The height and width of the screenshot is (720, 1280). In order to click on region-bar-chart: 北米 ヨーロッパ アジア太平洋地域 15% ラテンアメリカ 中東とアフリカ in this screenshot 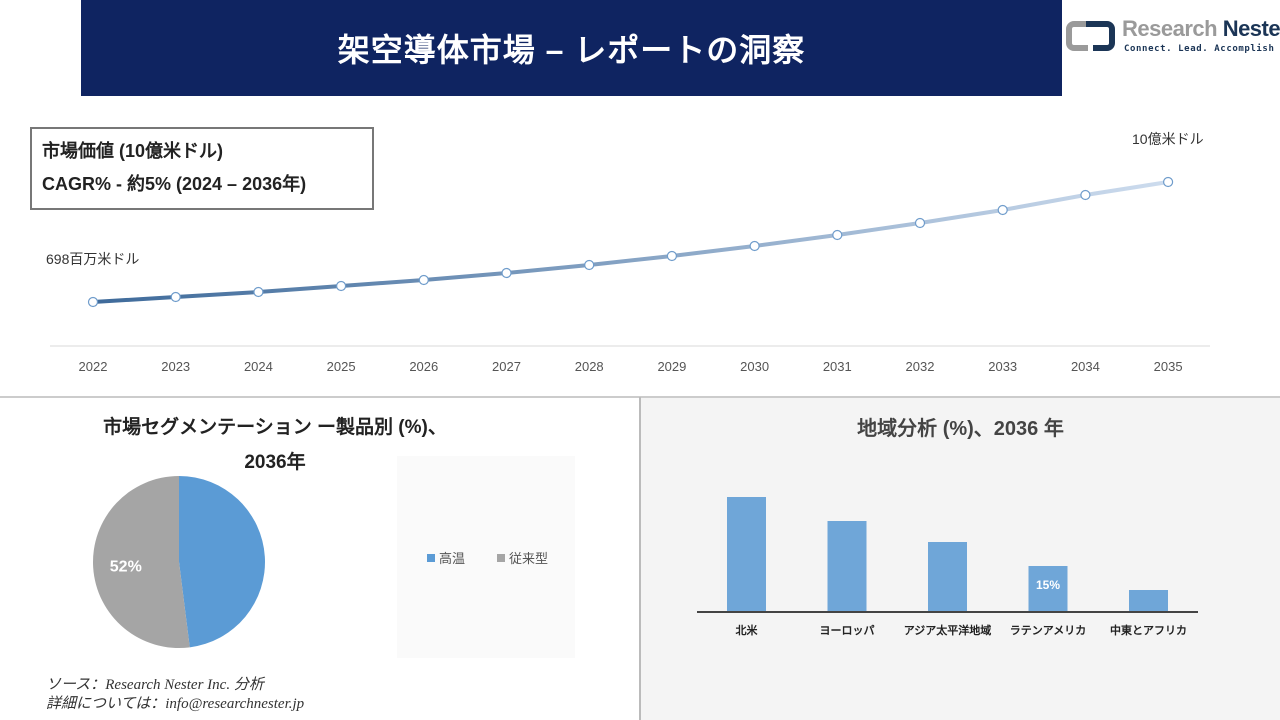, I will do `click(947, 567)`.